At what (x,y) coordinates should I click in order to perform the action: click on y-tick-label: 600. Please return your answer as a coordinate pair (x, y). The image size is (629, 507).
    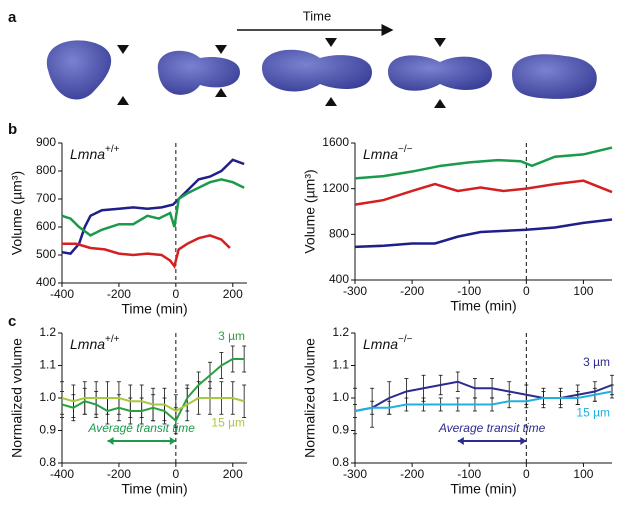
    Looking at the image, I should click on (46, 226).